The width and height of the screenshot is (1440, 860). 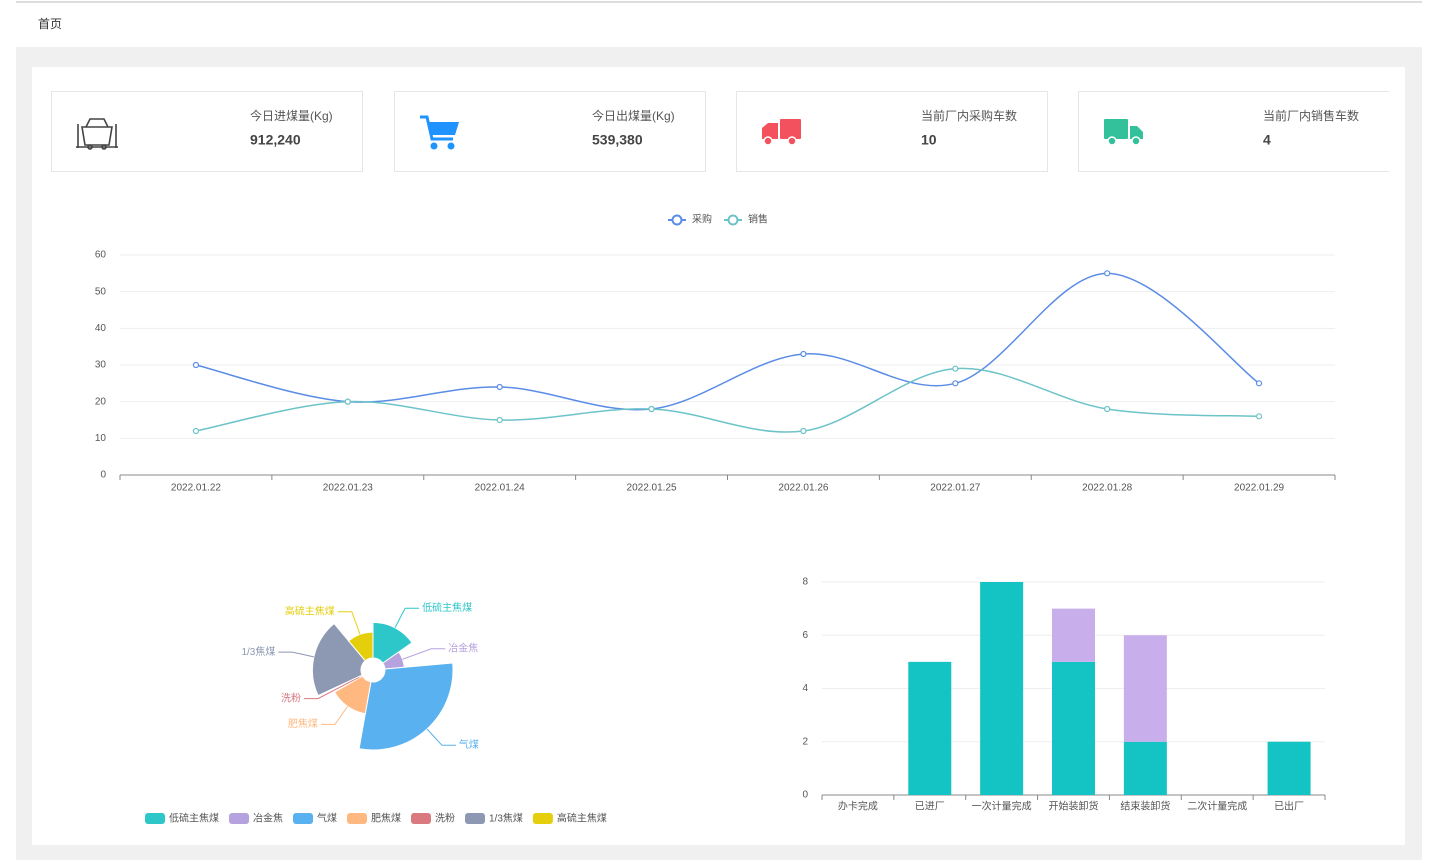 I want to click on y-tick-label: 50, so click(x=101, y=291).